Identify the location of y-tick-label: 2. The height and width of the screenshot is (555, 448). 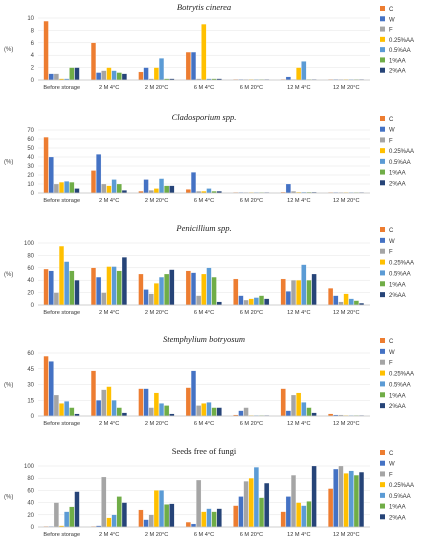
(33, 69).